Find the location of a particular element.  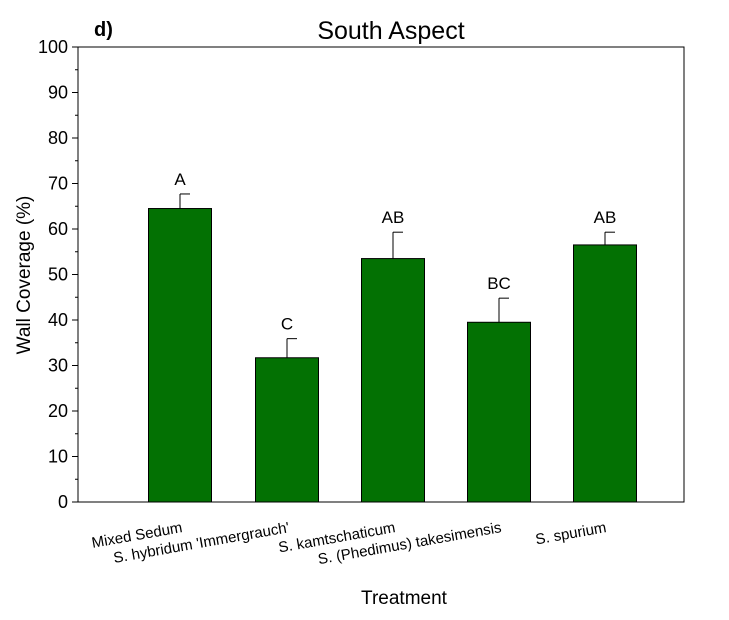

x-category-label: S. spurium is located at coordinates (571, 533).